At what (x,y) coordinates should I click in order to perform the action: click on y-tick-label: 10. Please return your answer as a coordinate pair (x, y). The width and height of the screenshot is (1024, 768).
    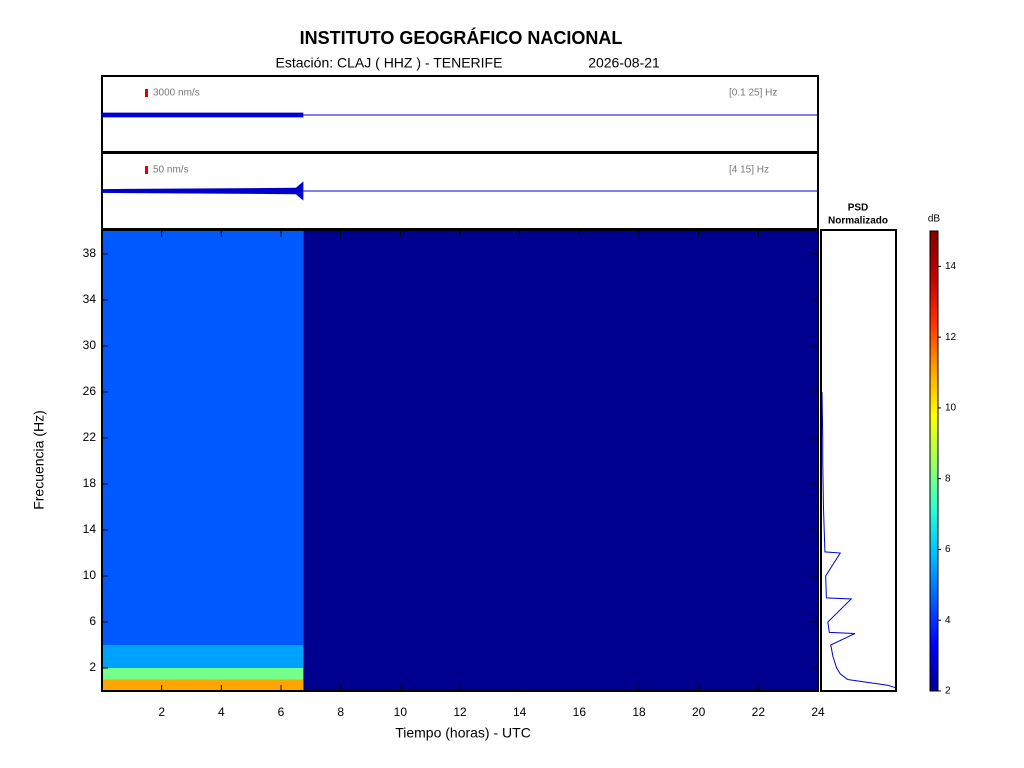
    Looking at the image, I should click on (90, 575).